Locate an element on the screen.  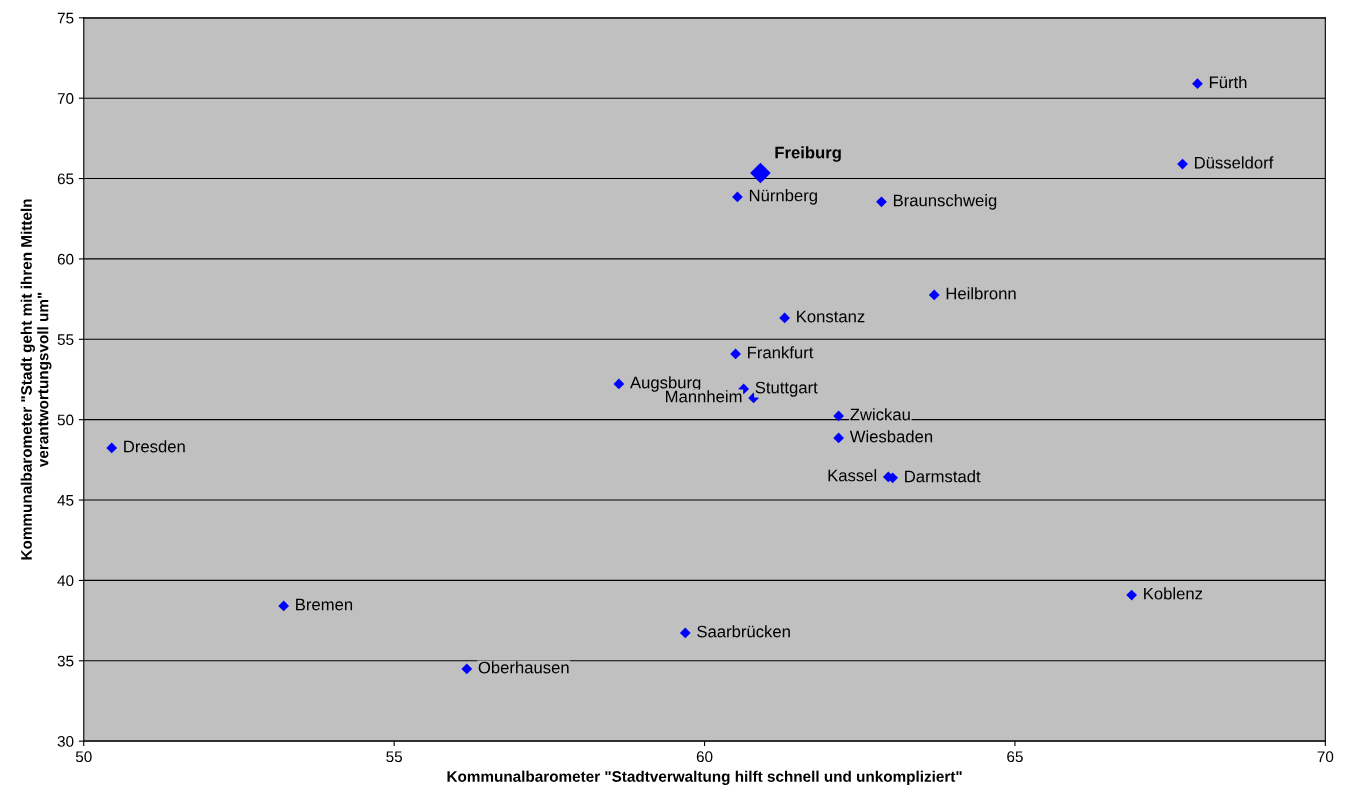
y-tick-label: 50 is located at coordinates (65, 420).